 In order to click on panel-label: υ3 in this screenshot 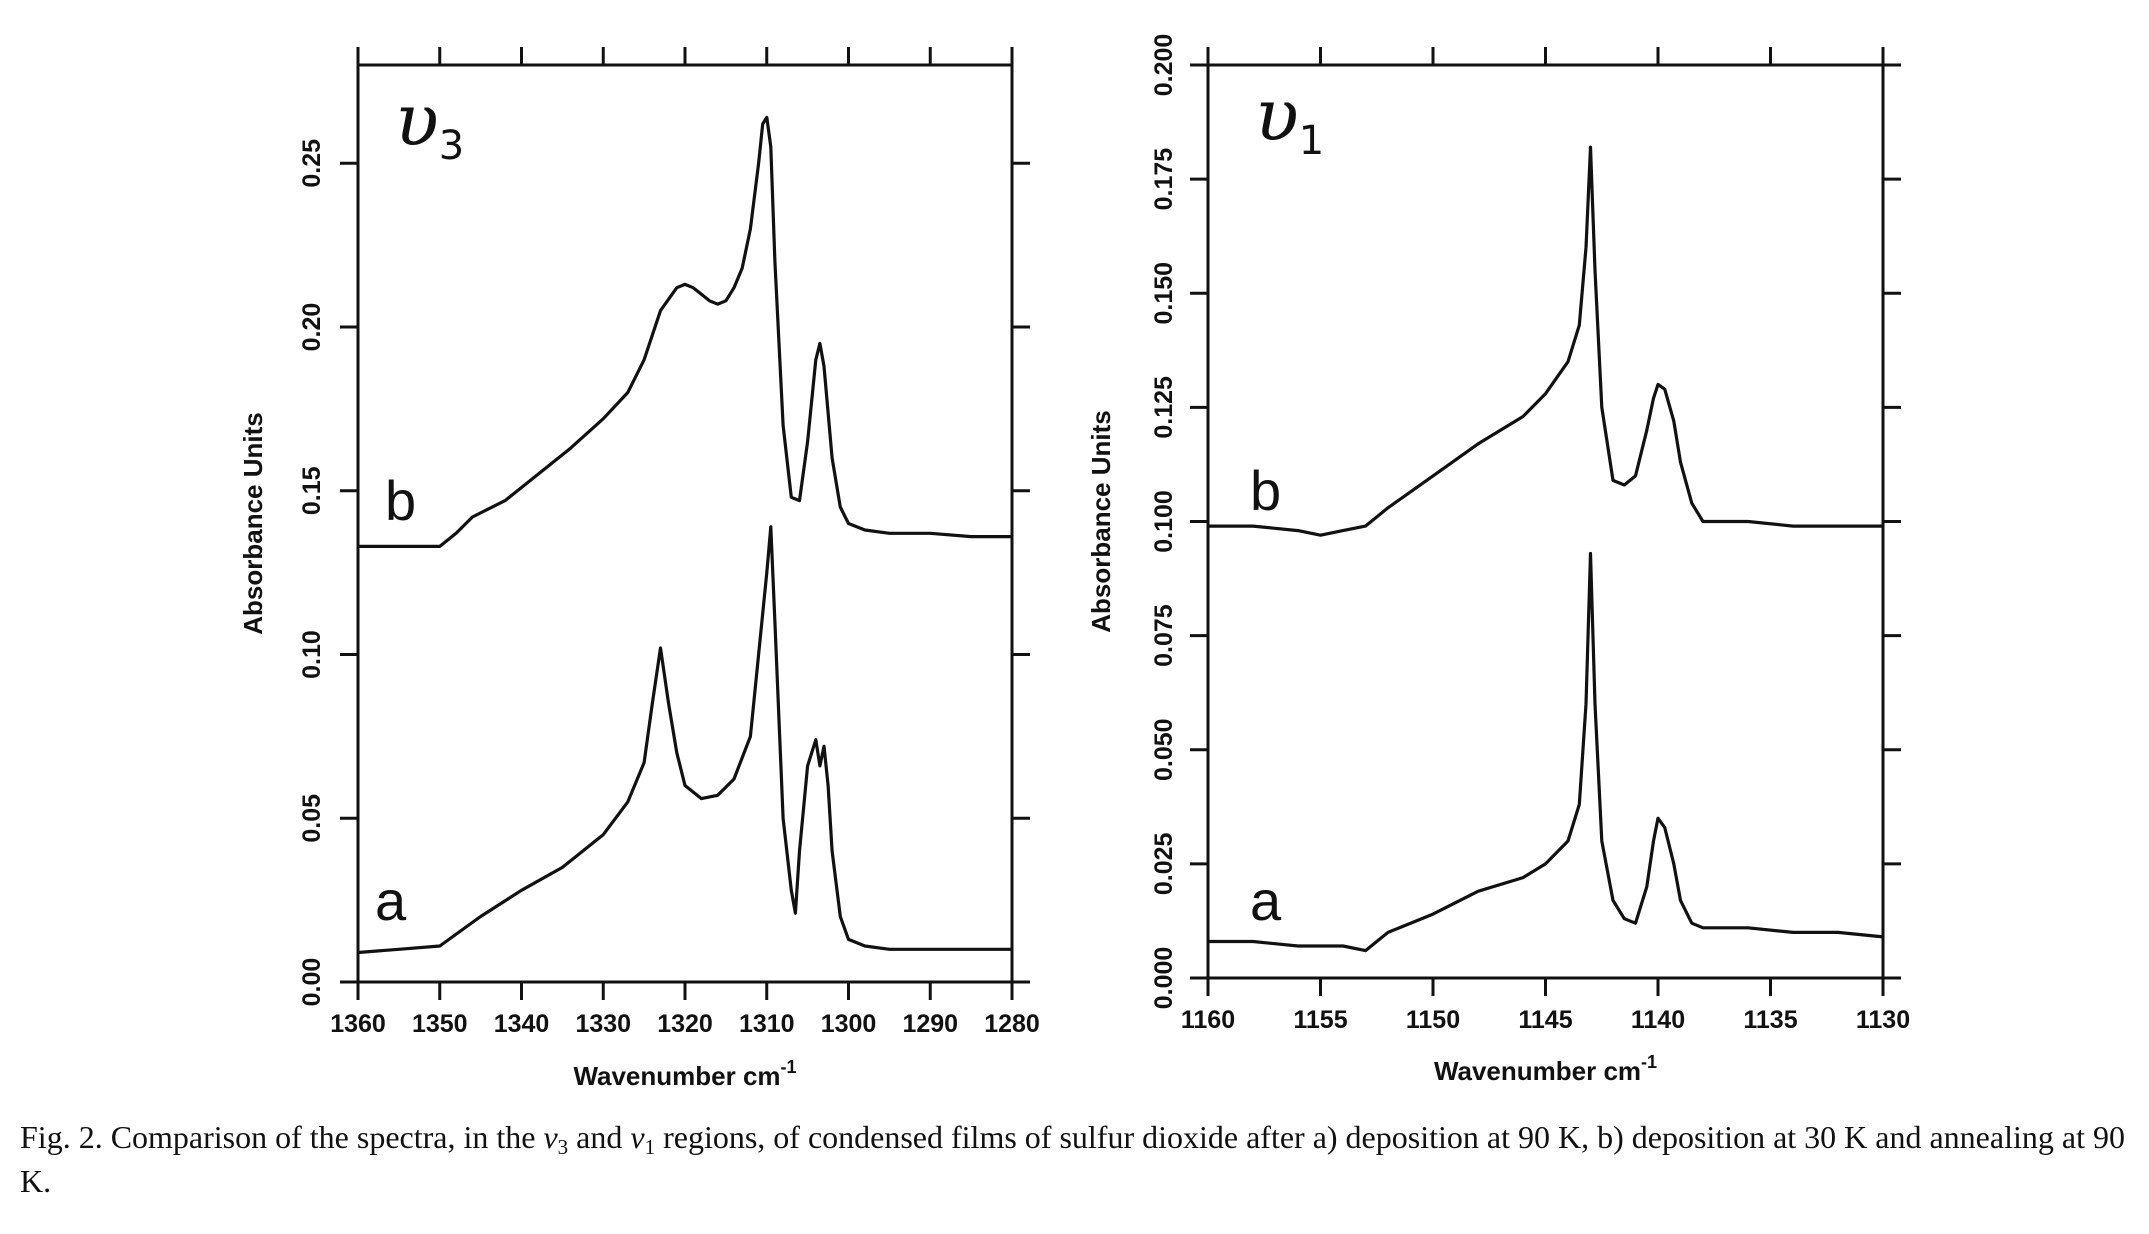, I will do `click(429, 123)`.